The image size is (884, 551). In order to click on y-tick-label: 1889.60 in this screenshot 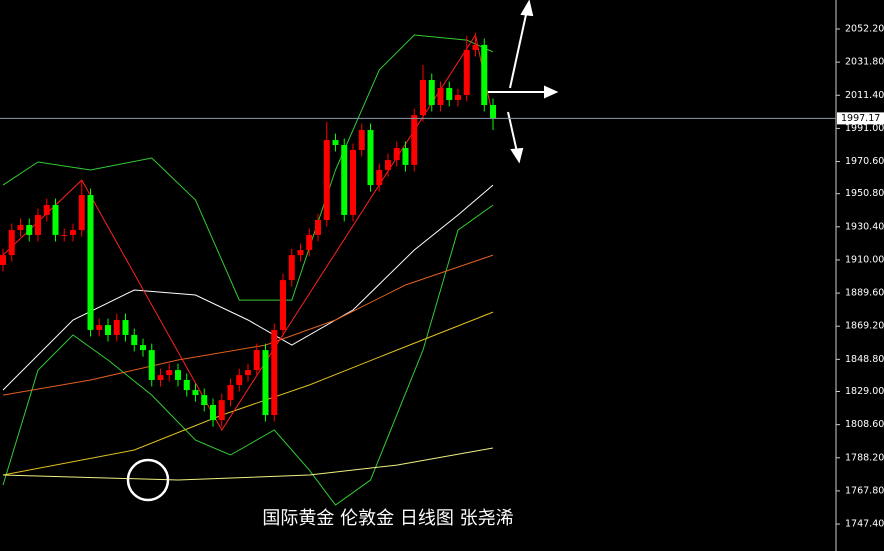, I will do `click(864, 293)`.